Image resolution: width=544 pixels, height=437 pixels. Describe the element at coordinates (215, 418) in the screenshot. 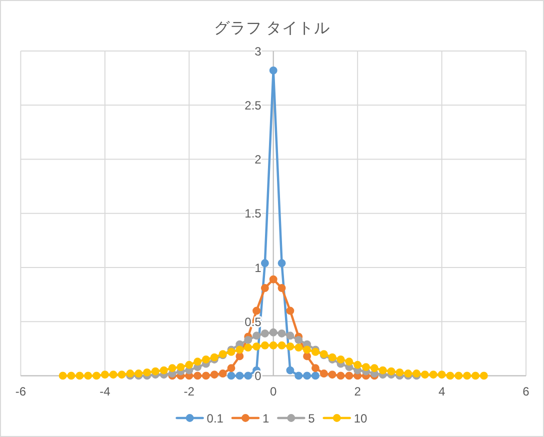

I see `legend-label: 0.1` at that location.